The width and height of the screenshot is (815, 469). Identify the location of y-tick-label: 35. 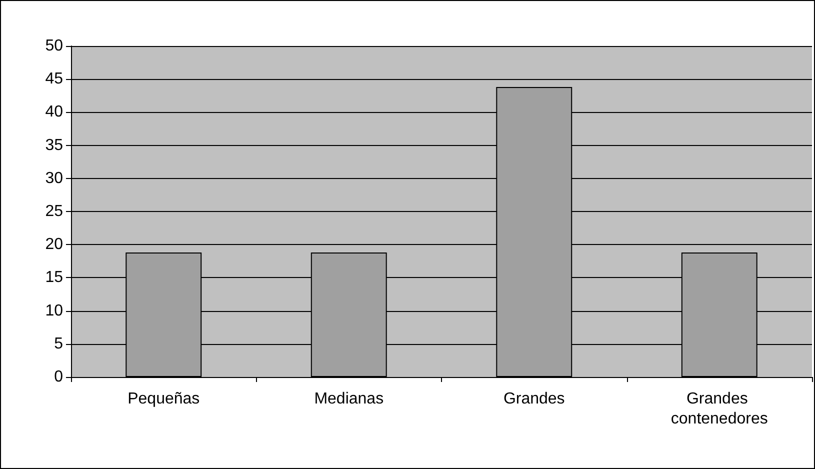
(54, 145).